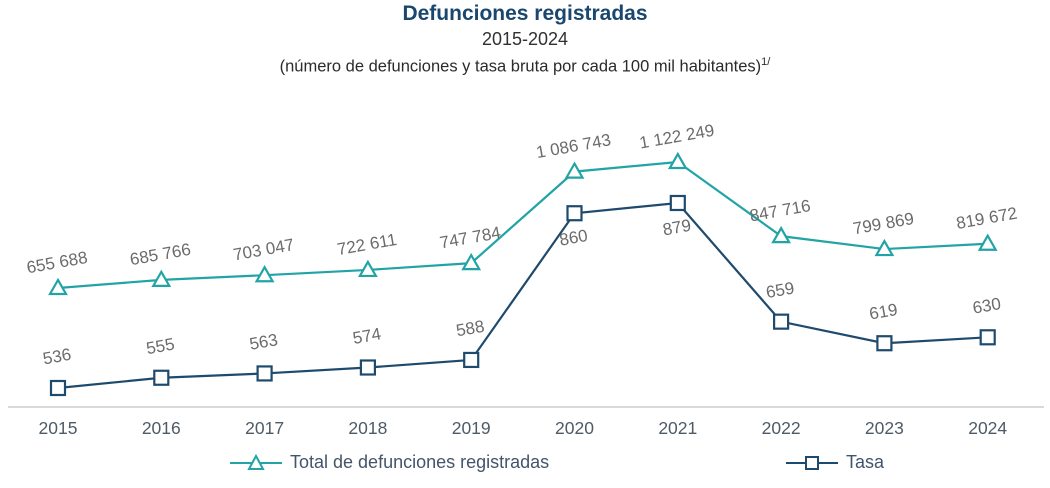 This screenshot has height=488, width=1050. Describe the element at coordinates (161, 278) in the screenshot. I see `data-point-total-2016` at that location.